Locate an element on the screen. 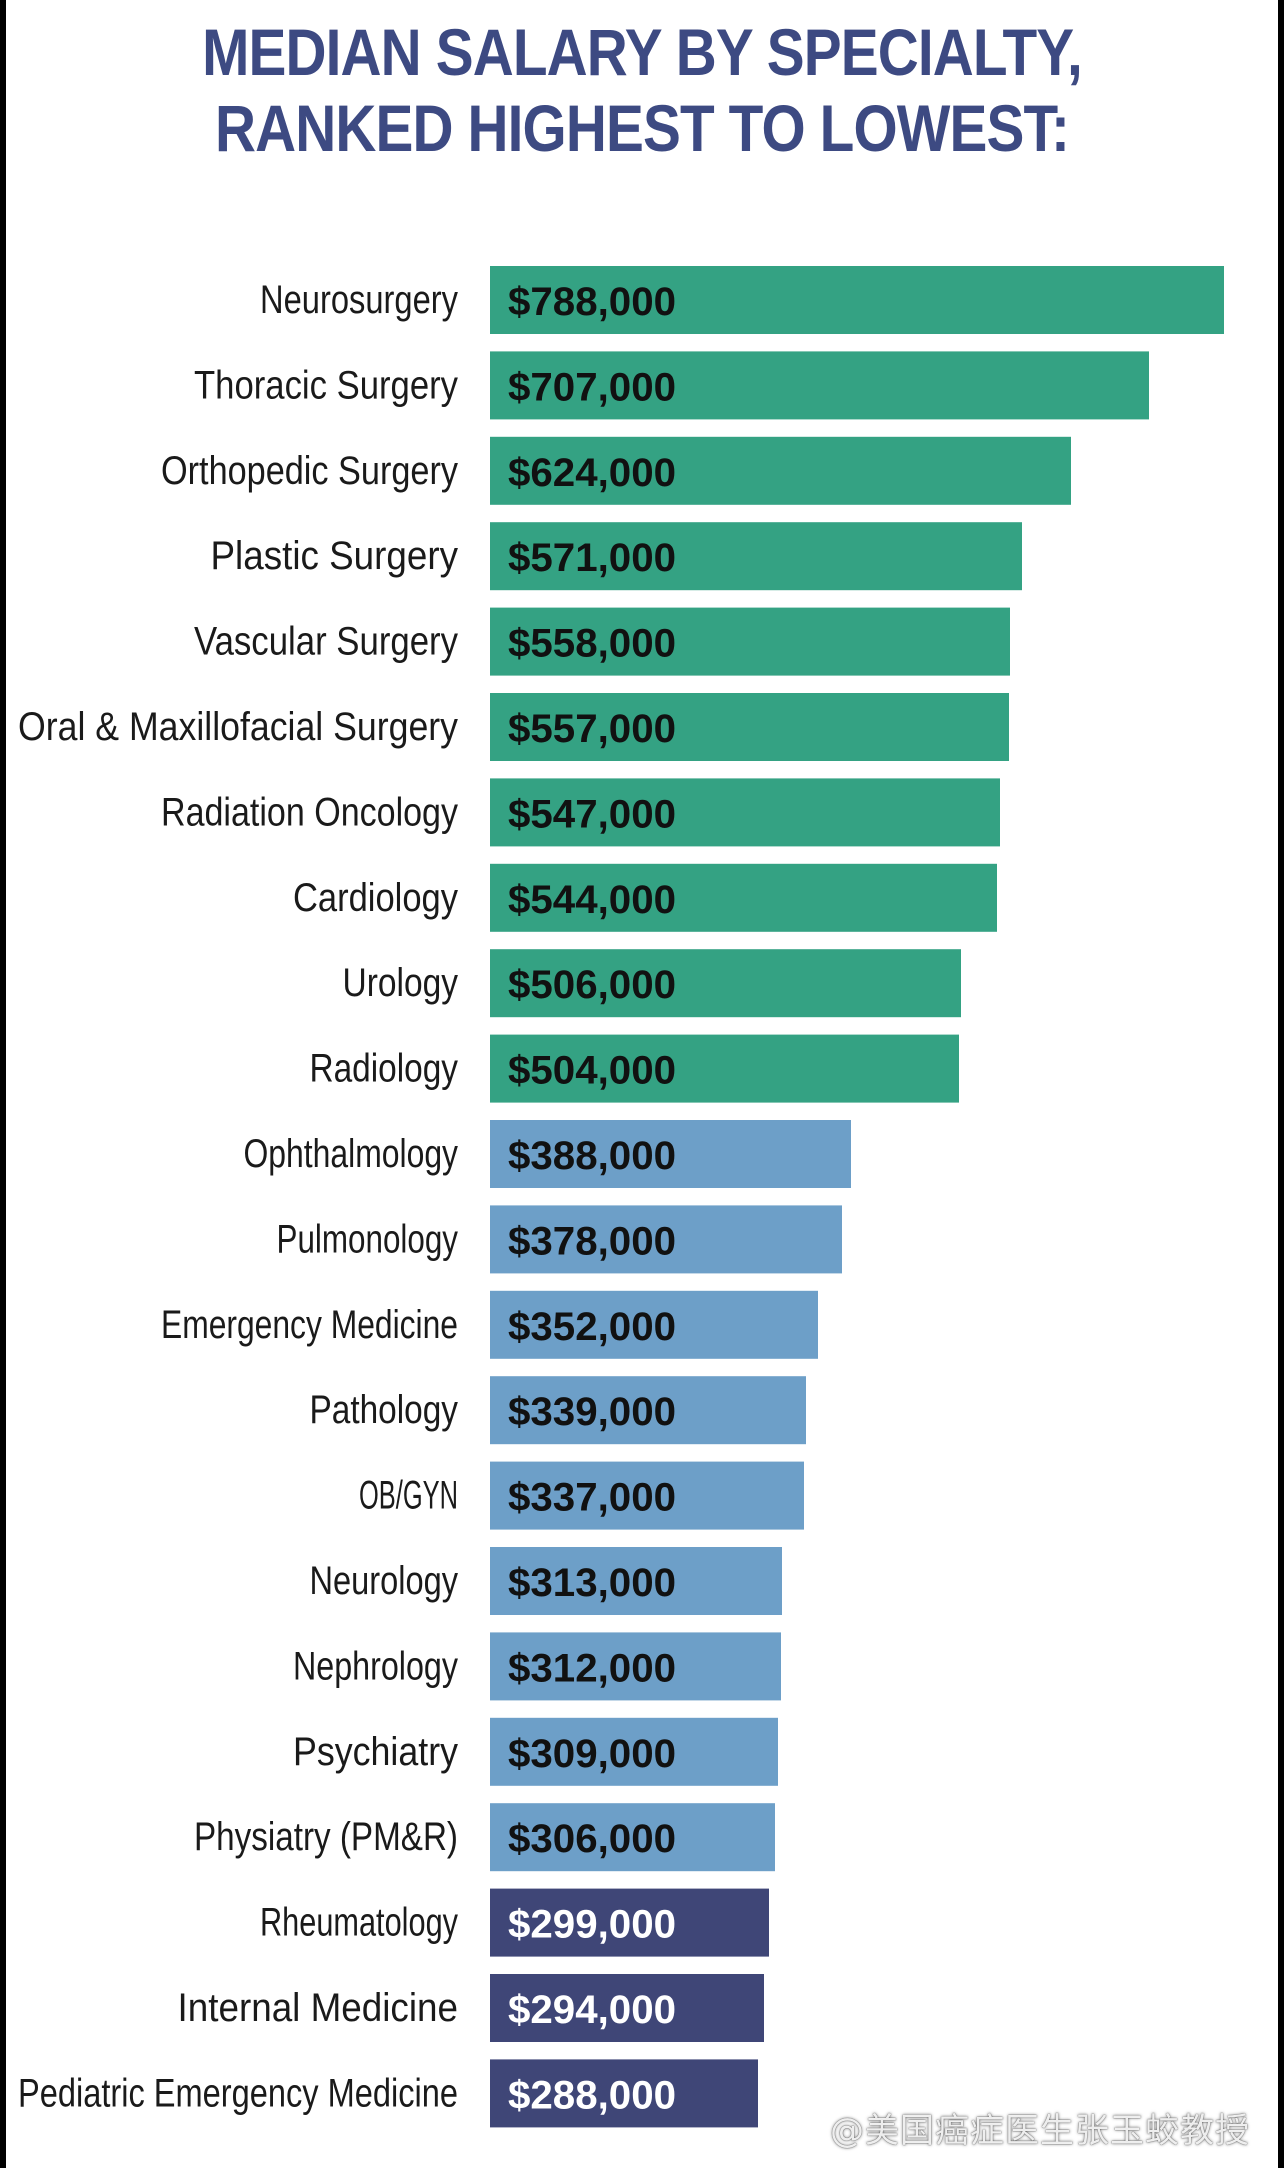 The height and width of the screenshot is (2168, 1284). category-label-physiatry-pmandr: Physiatry (PM&R) is located at coordinates (326, 1837).